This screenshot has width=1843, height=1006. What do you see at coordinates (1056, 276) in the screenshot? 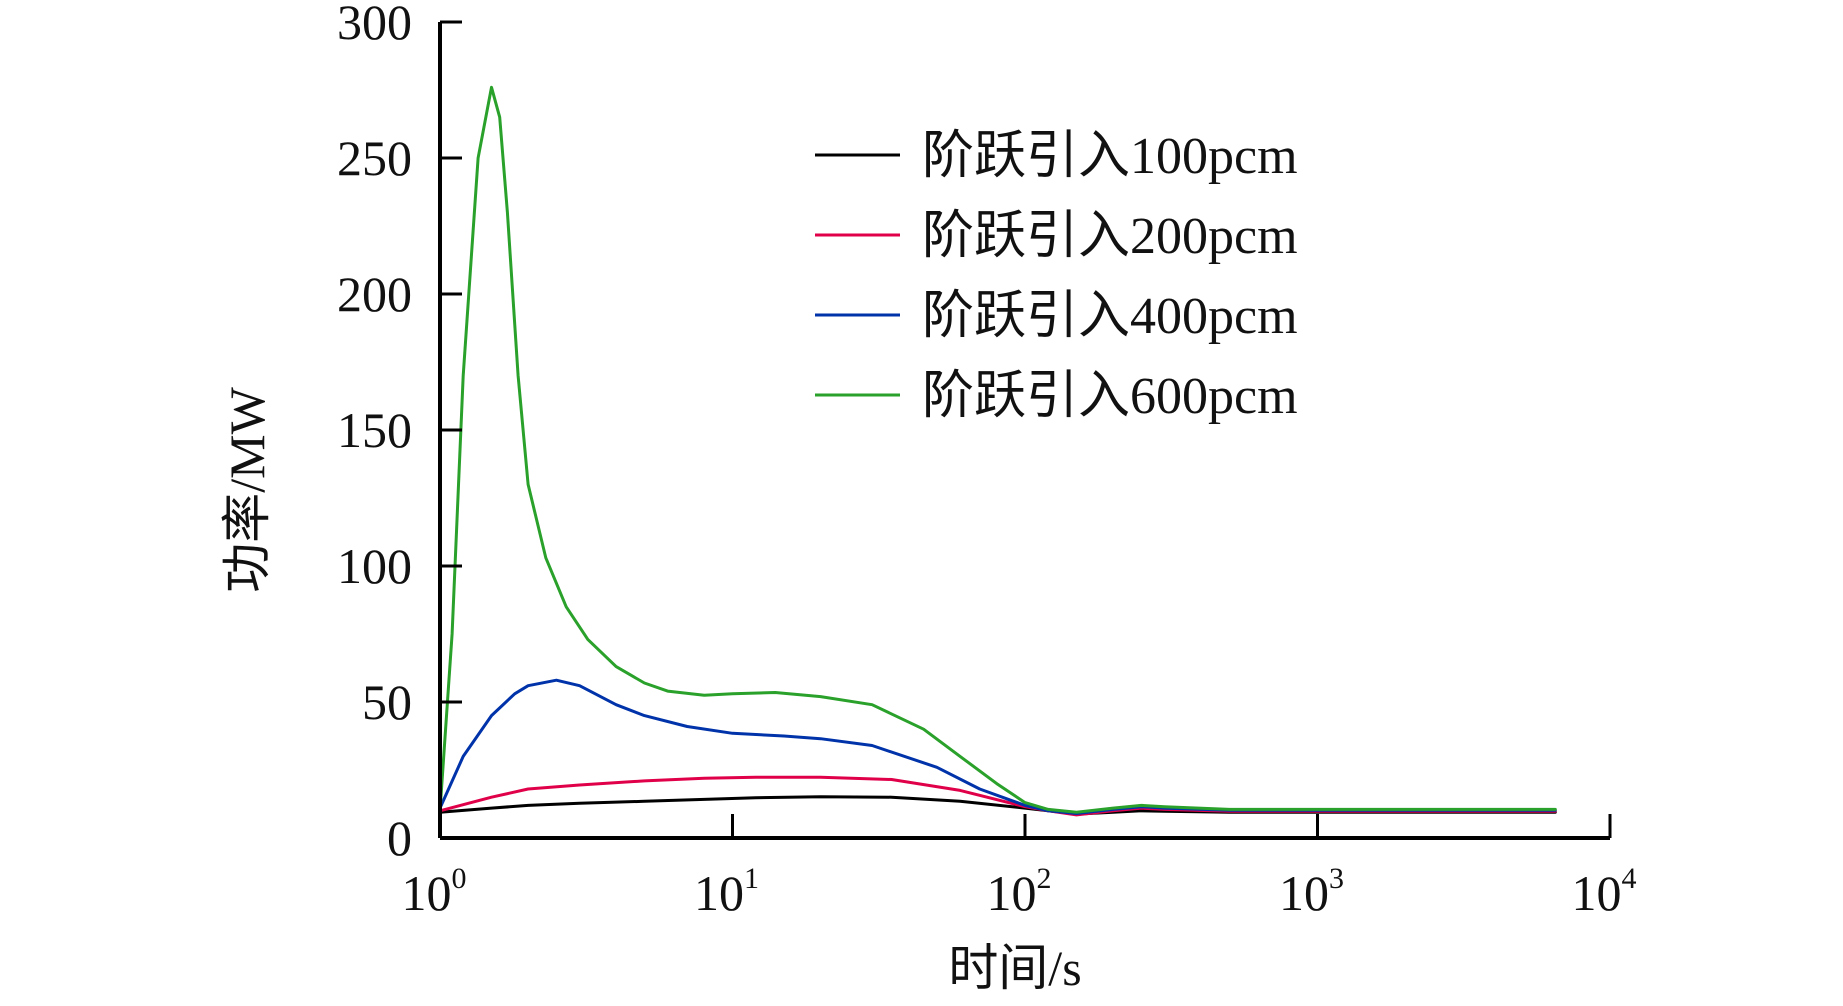
I see `legend: 阶跃引入100pcm 阶跃引入200pcm 阶跃引入400pcm 阶跃引入600pcm` at bounding box center [1056, 276].